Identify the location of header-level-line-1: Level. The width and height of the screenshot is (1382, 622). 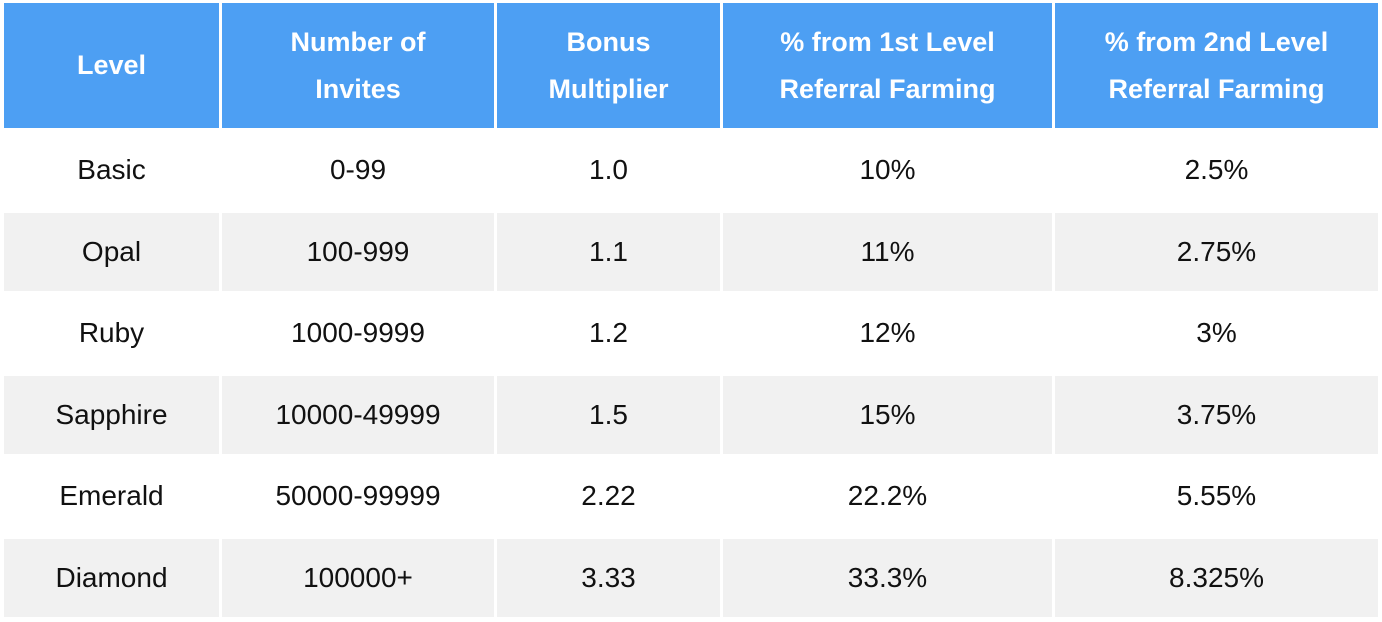
(111, 65).